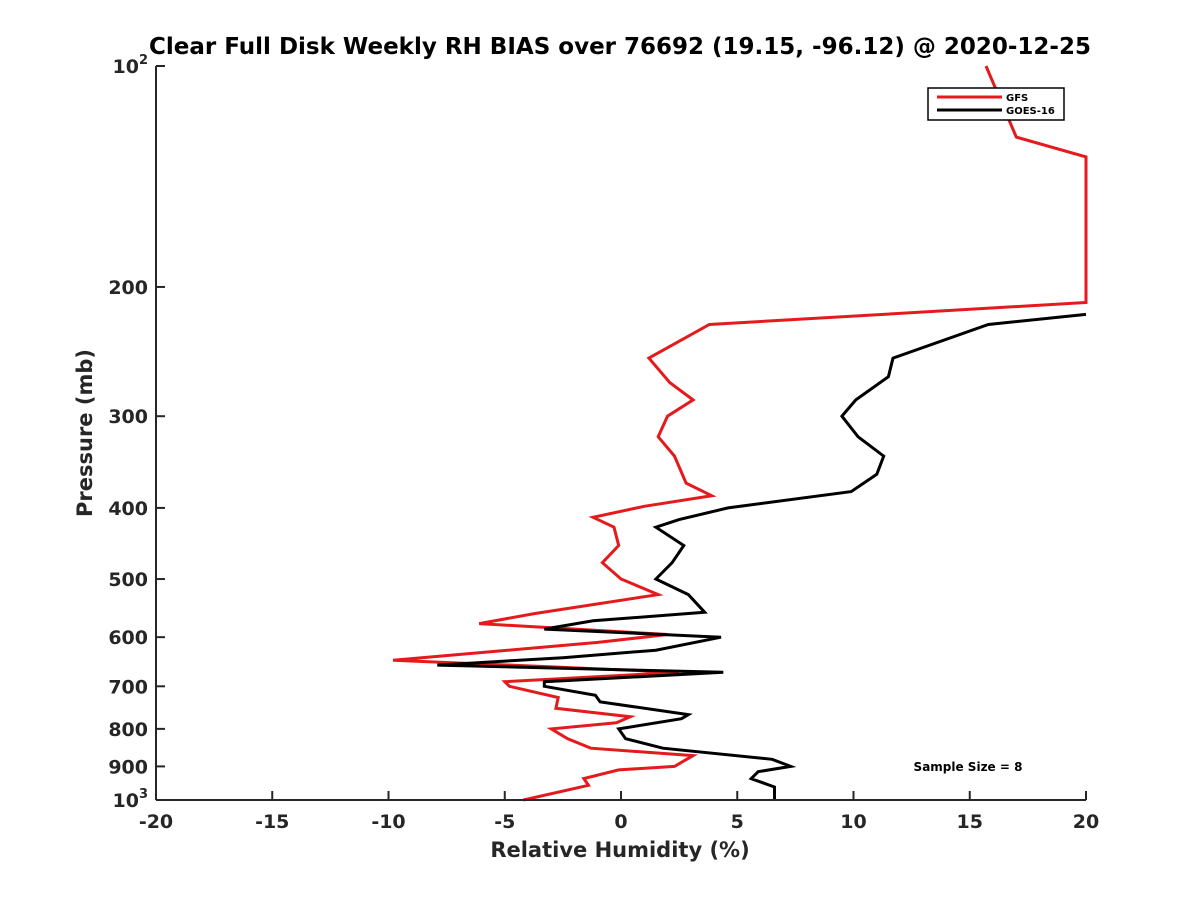  I want to click on y-tick-label: 700, so click(128, 687).